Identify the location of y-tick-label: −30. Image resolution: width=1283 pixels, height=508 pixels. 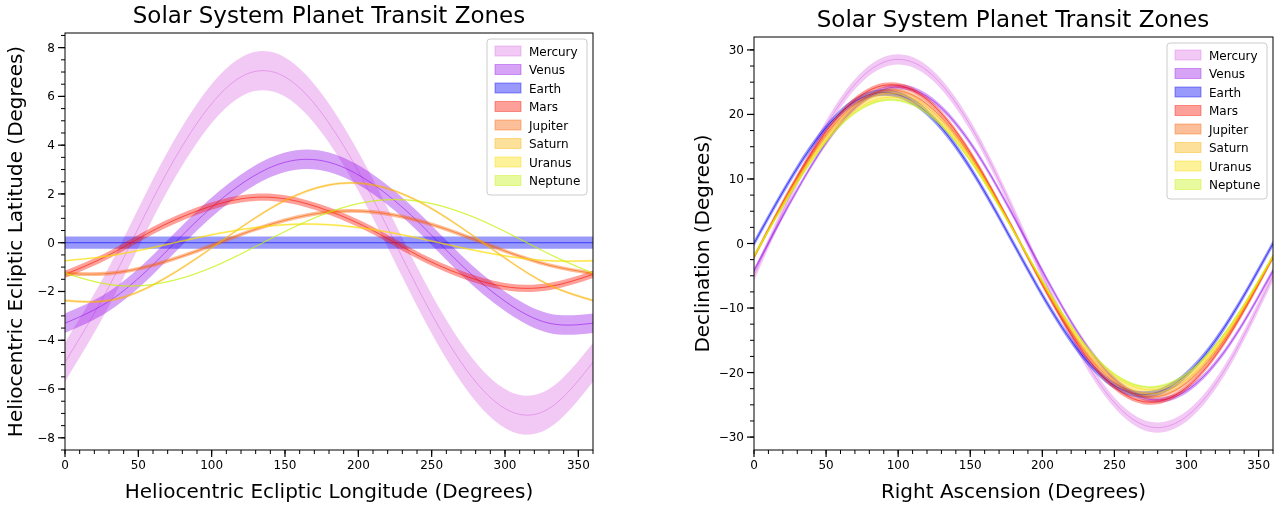
(731, 437).